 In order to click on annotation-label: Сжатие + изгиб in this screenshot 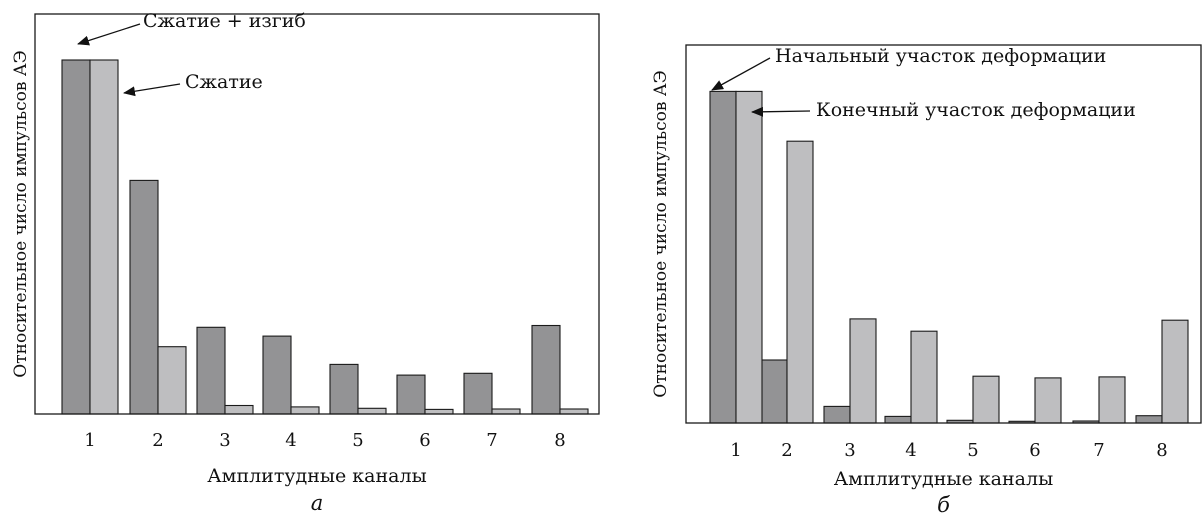, I will do `click(224, 21)`.